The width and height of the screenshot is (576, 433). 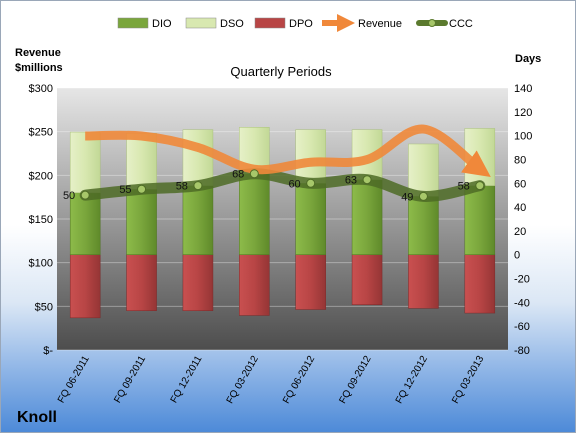 I want to click on ccc-data-label: 55, so click(x=125, y=190).